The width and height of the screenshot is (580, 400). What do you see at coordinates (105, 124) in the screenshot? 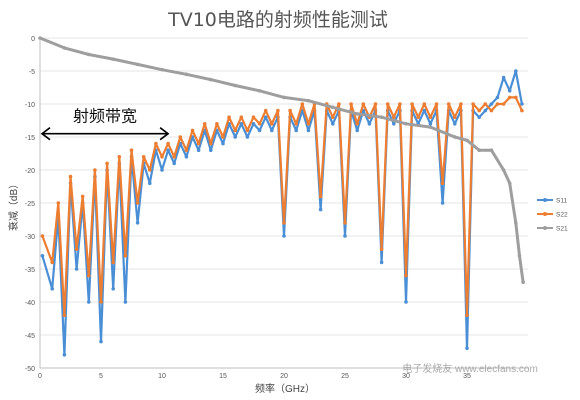
I see `annotation: 射频带宽` at bounding box center [105, 124].